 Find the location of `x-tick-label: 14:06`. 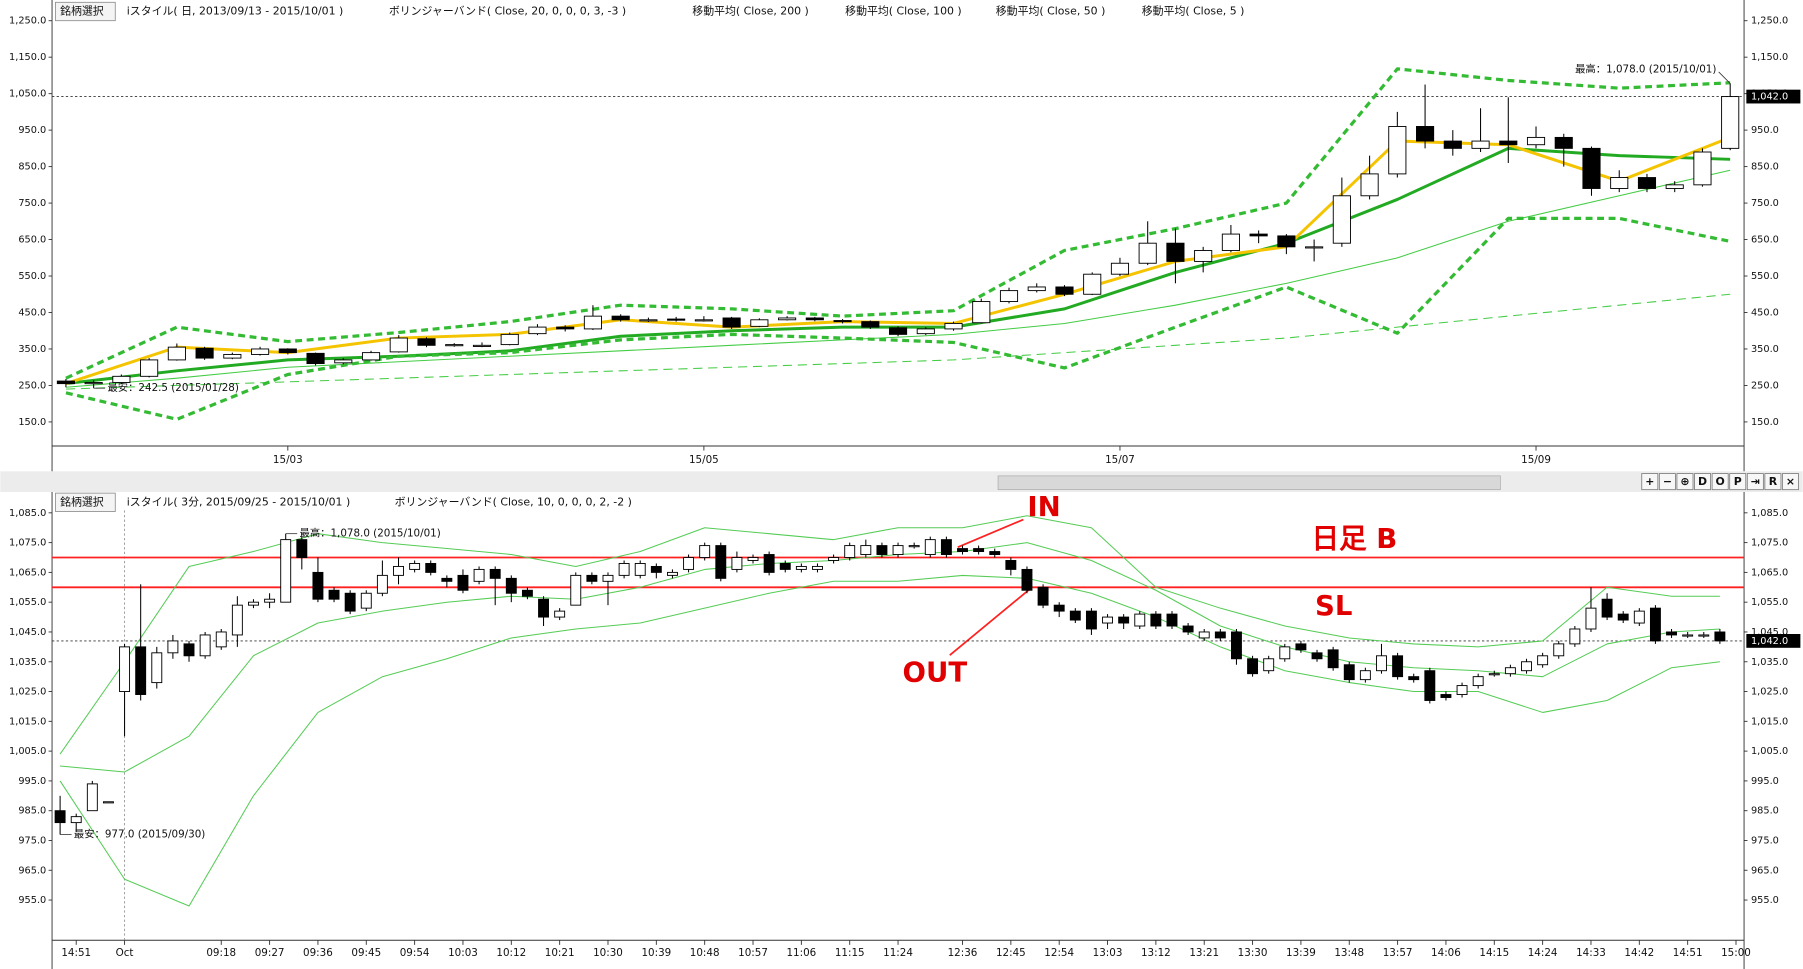

x-tick-label: 14:06 is located at coordinates (1446, 953).